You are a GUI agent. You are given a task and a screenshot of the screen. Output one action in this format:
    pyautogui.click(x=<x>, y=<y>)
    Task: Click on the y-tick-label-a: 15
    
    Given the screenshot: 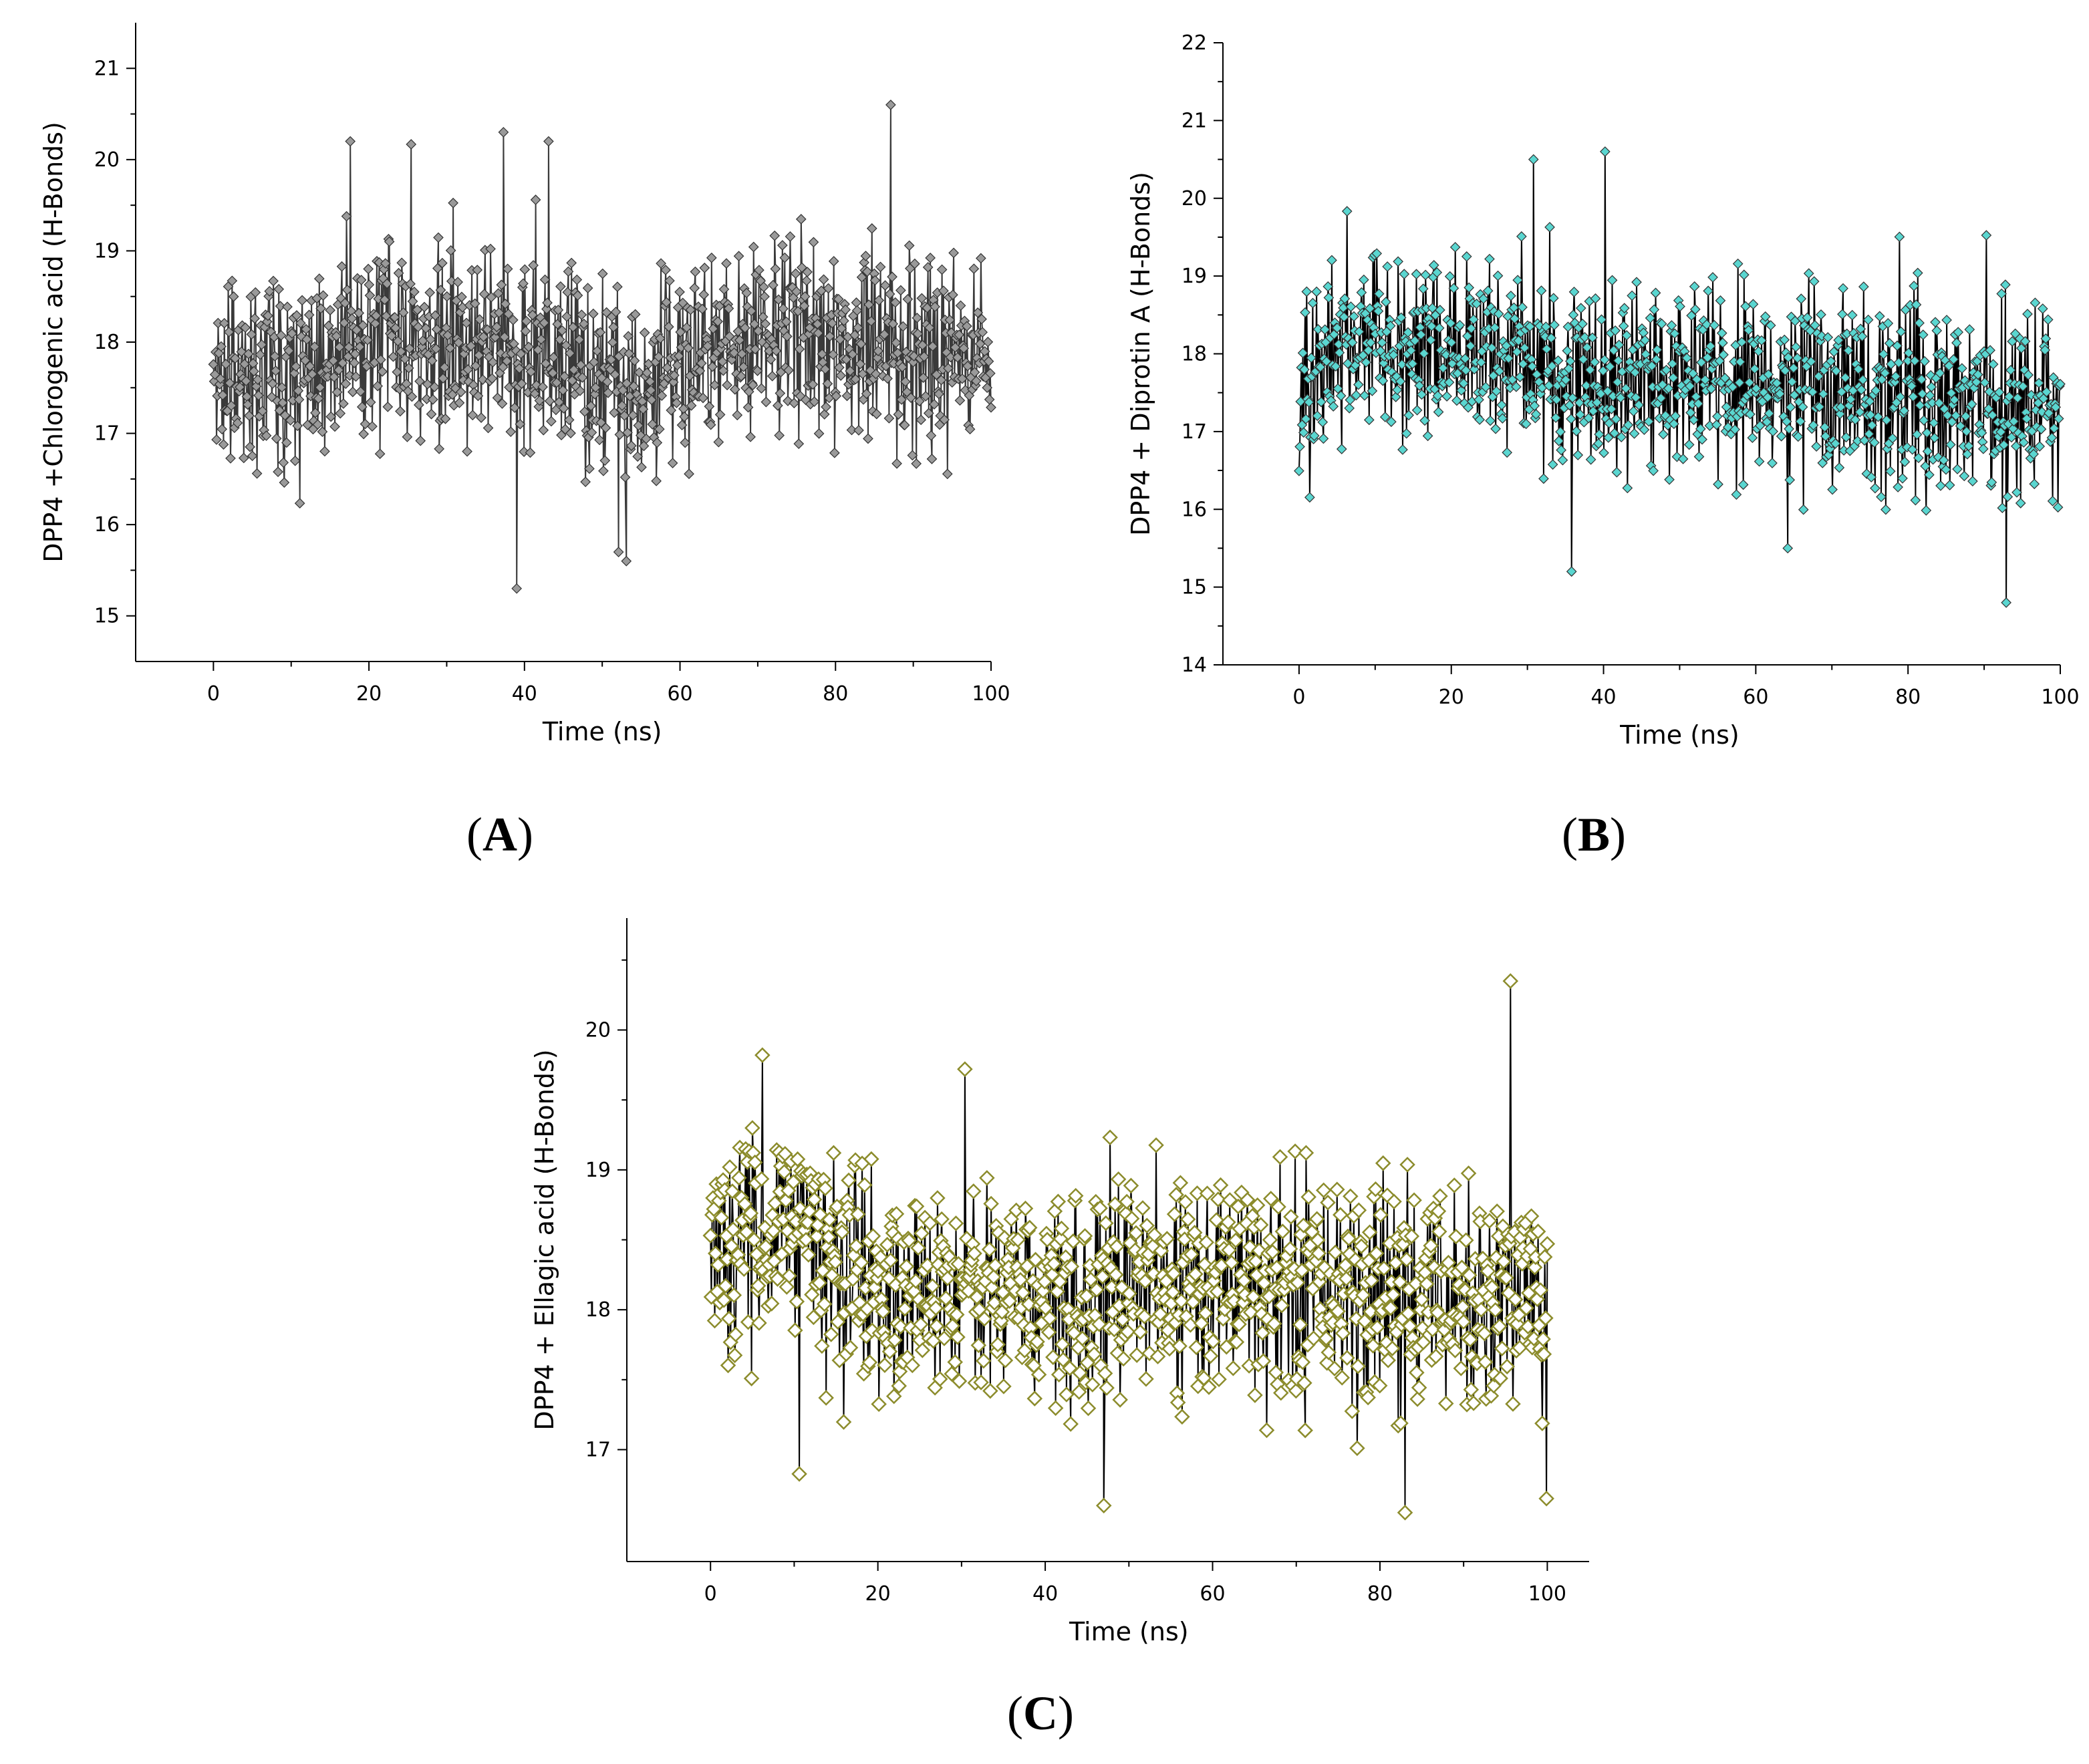 What is the action you would take?
    pyautogui.click(x=107, y=617)
    